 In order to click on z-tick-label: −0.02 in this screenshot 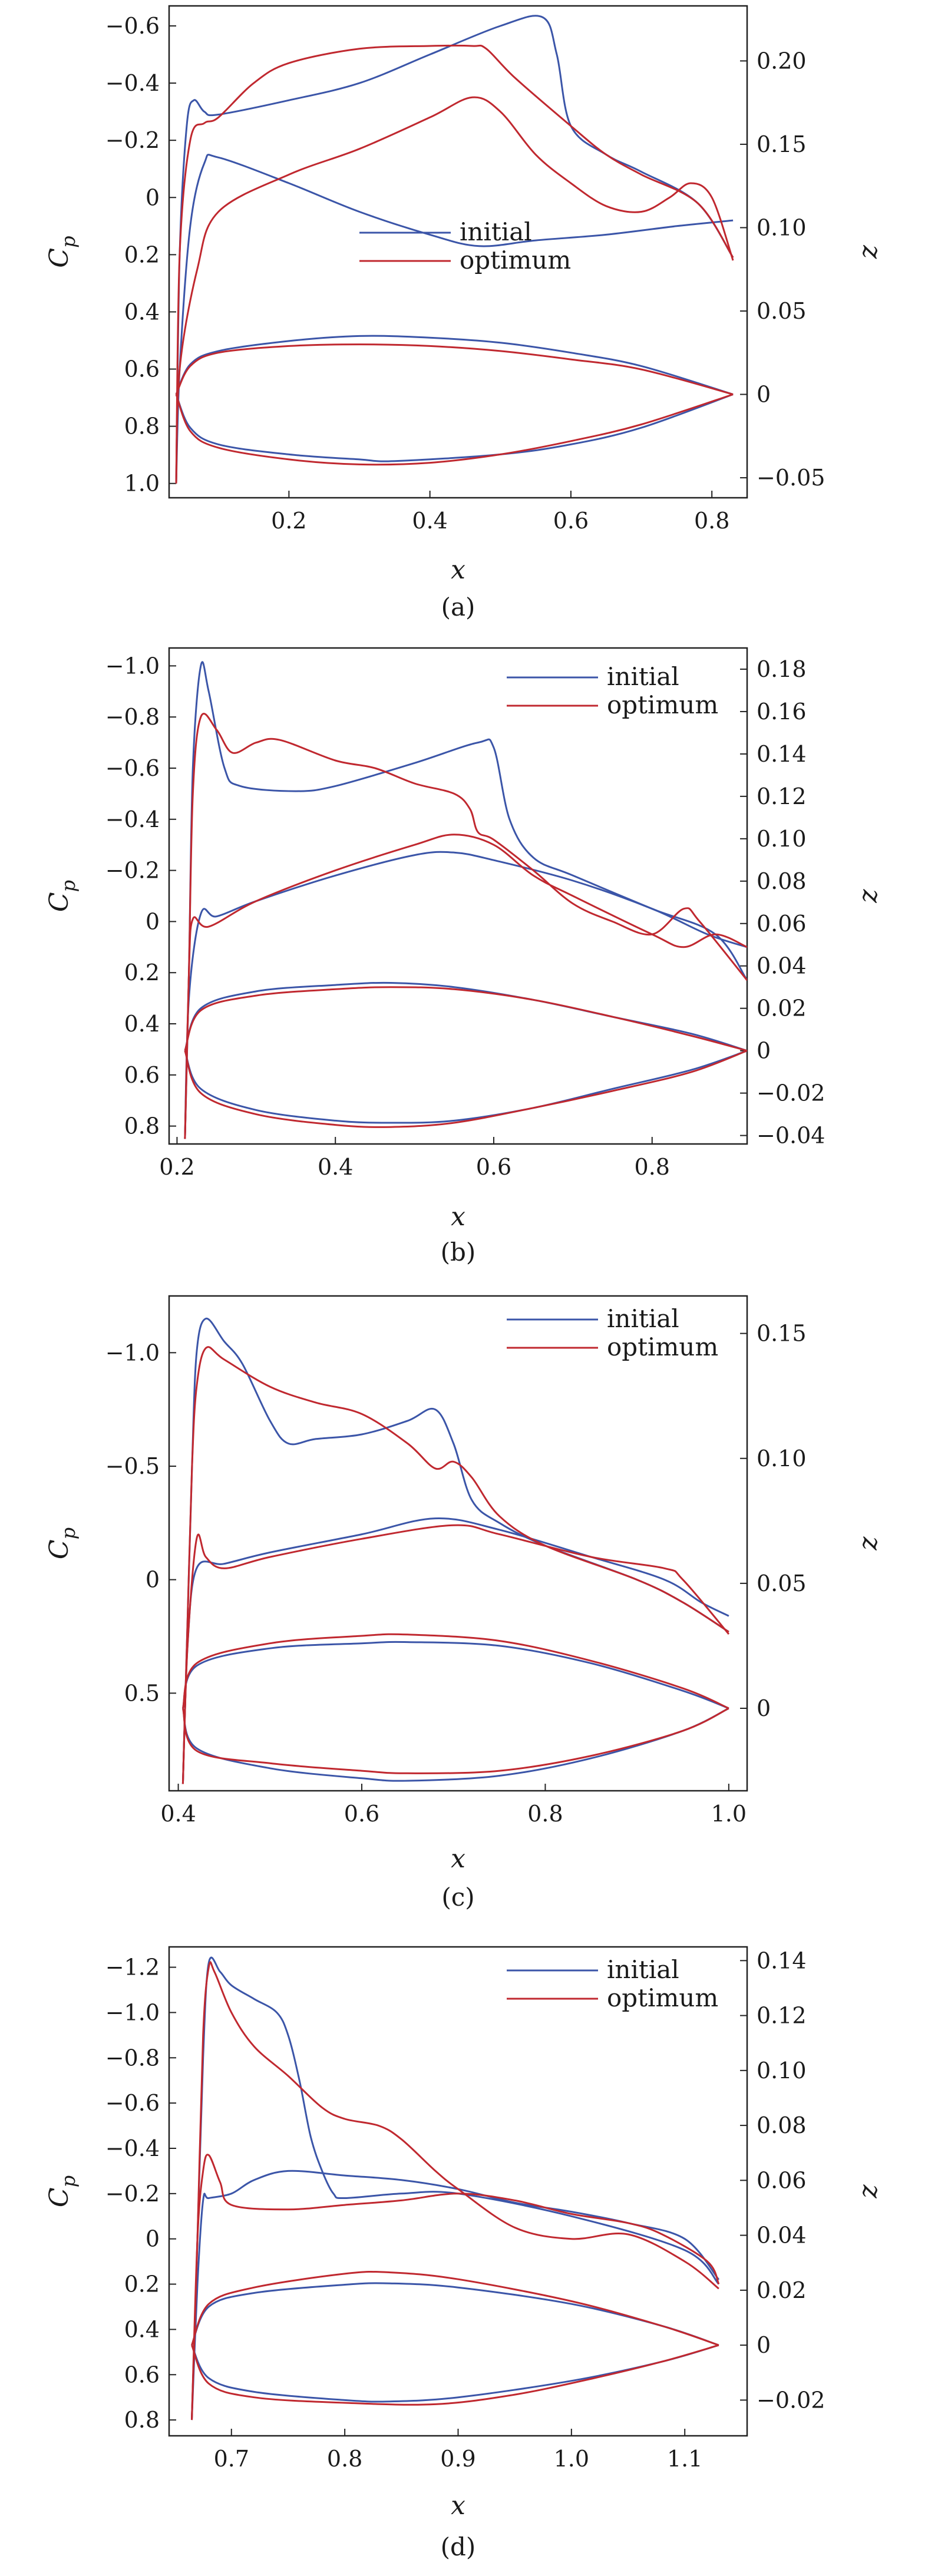, I will do `click(791, 1093)`.